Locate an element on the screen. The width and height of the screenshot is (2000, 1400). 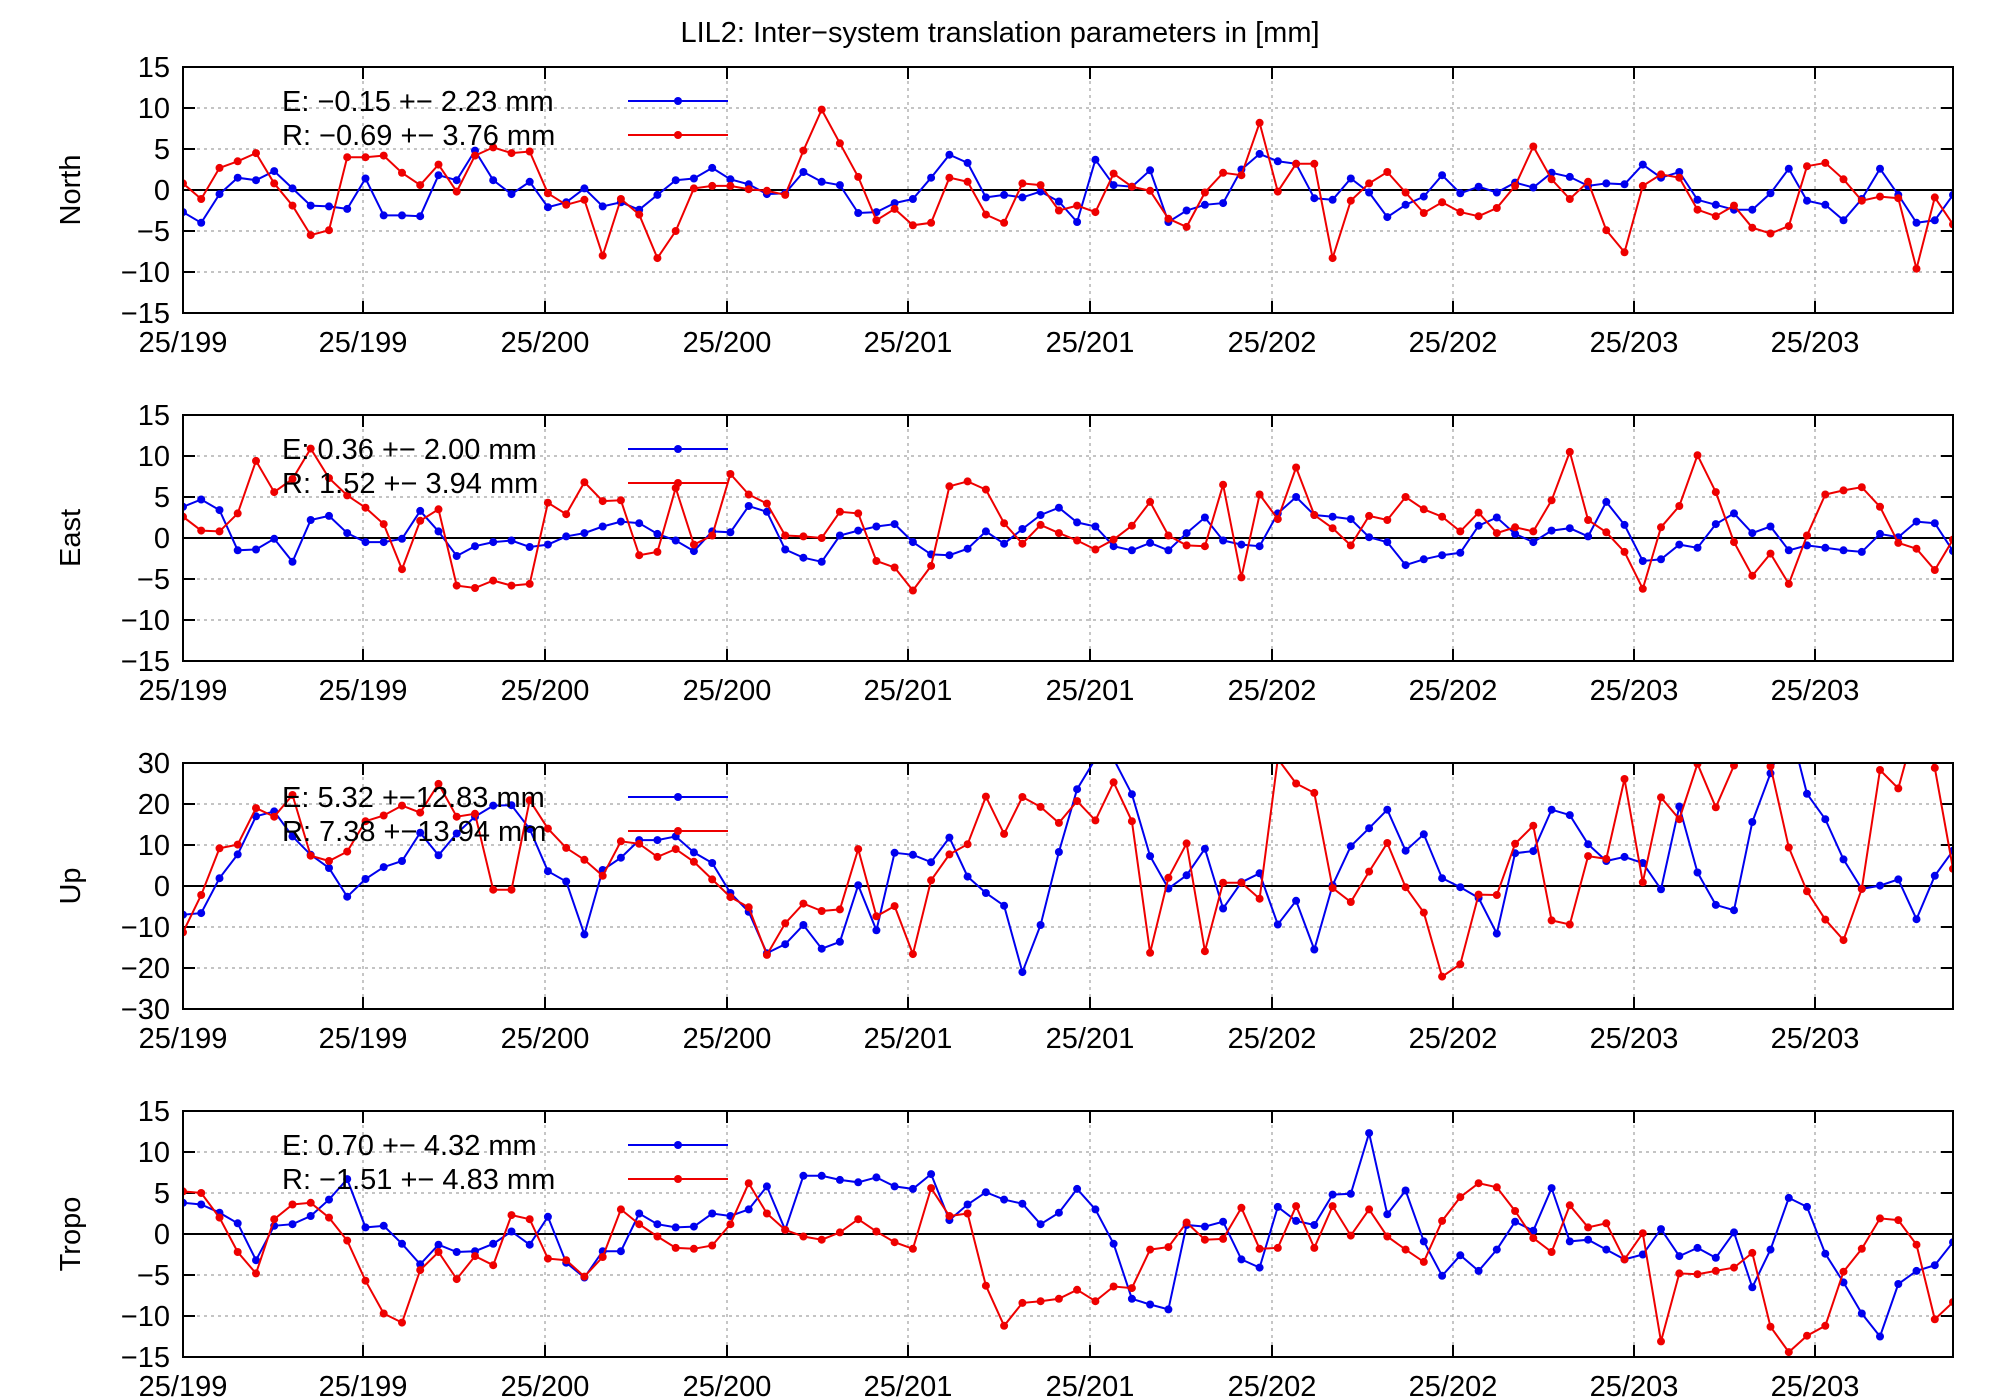
y-tick-label: −5 is located at coordinates (153, 580).